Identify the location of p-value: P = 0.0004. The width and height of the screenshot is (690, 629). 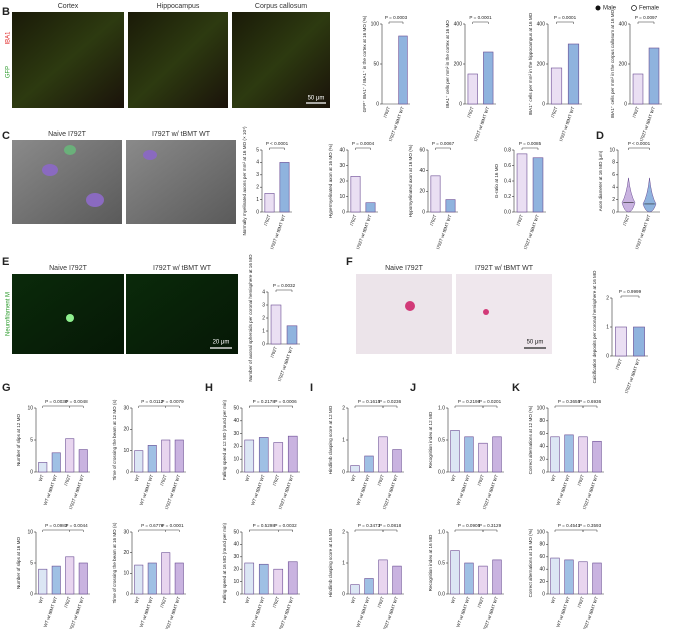
(363, 143).